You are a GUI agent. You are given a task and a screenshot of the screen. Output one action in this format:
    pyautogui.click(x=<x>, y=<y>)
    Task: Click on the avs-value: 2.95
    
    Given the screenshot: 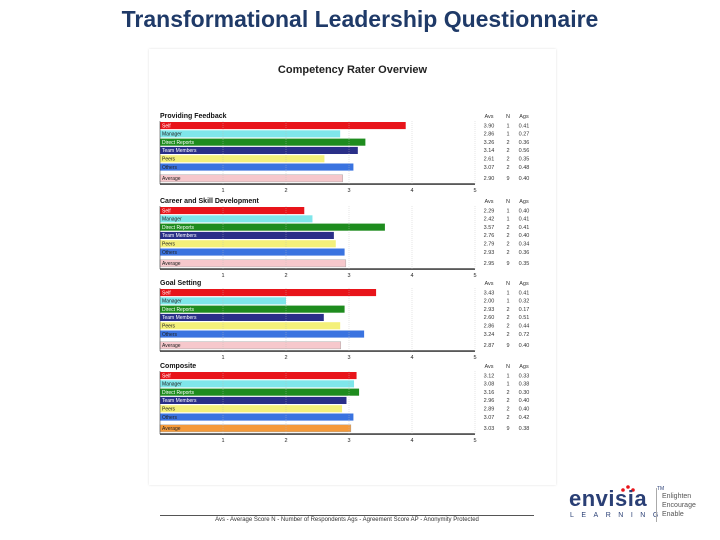 What is the action you would take?
    pyautogui.click(x=489, y=264)
    